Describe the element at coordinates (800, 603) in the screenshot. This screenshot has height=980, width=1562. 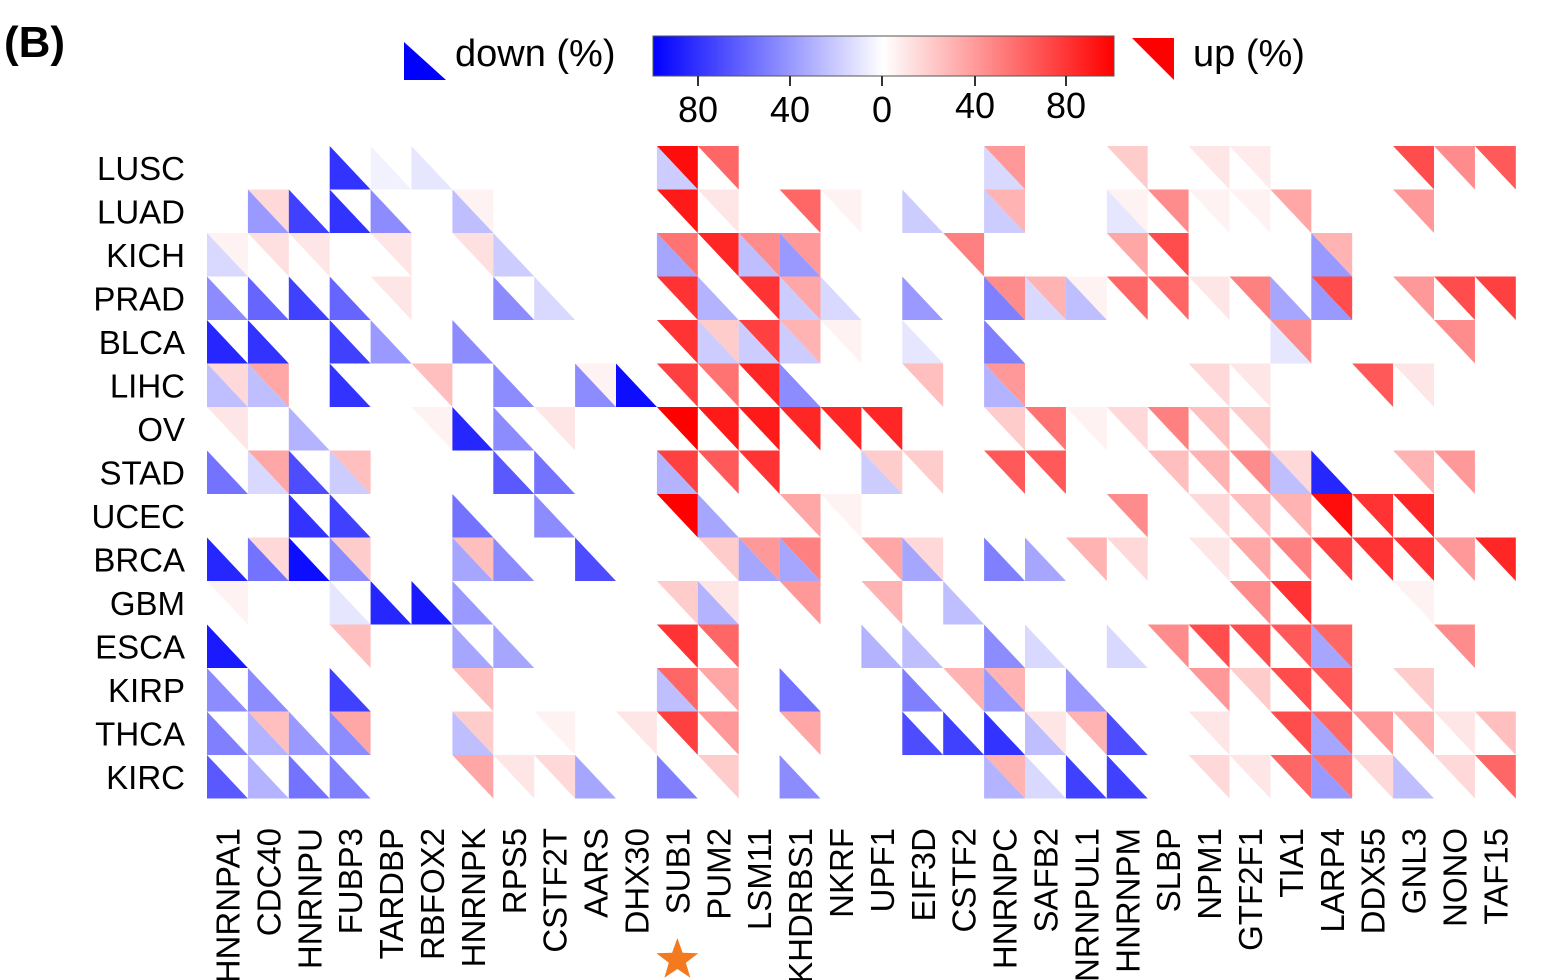
I see `cell-up-GBM-KHDRBS1` at that location.